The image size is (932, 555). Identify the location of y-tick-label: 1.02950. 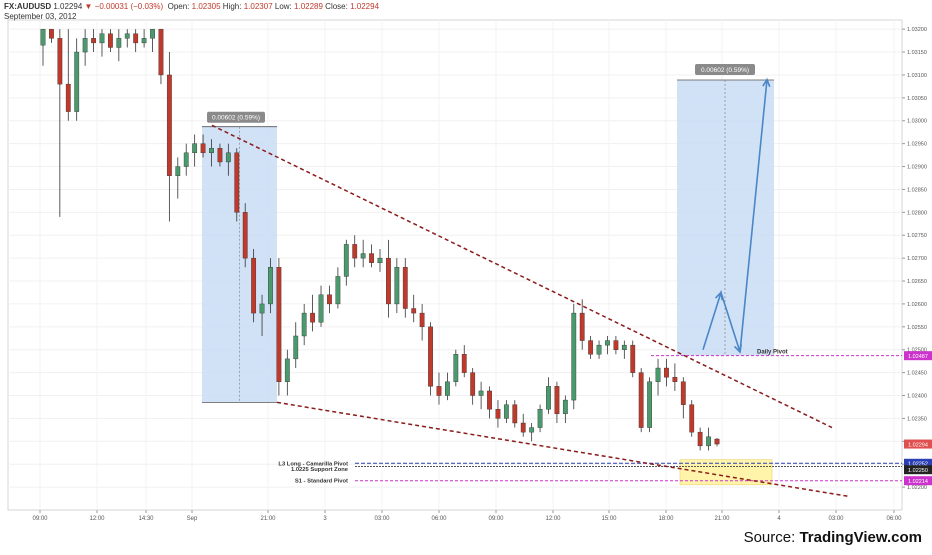
(917, 145).